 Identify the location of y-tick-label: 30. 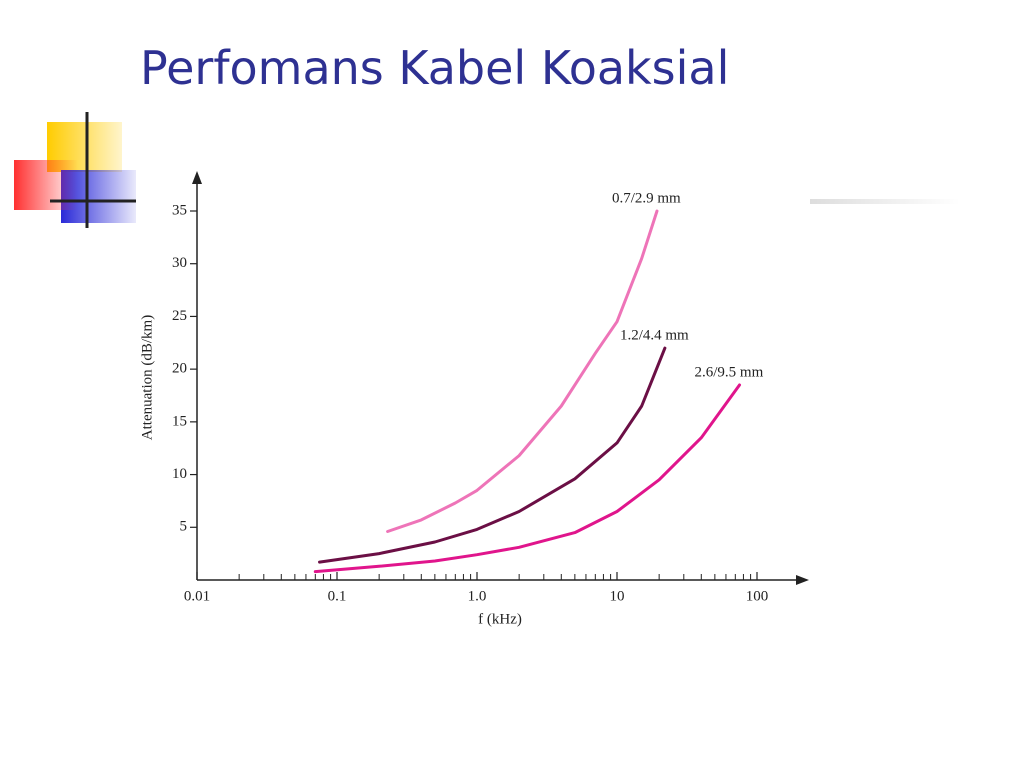
(179, 263).